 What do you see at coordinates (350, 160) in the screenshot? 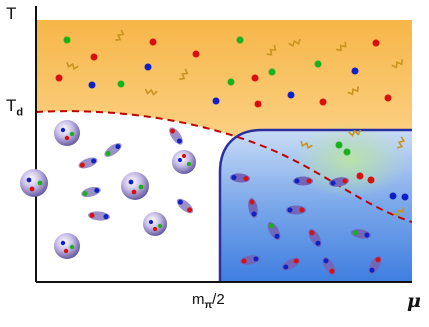
I see `overlap-region` at bounding box center [350, 160].